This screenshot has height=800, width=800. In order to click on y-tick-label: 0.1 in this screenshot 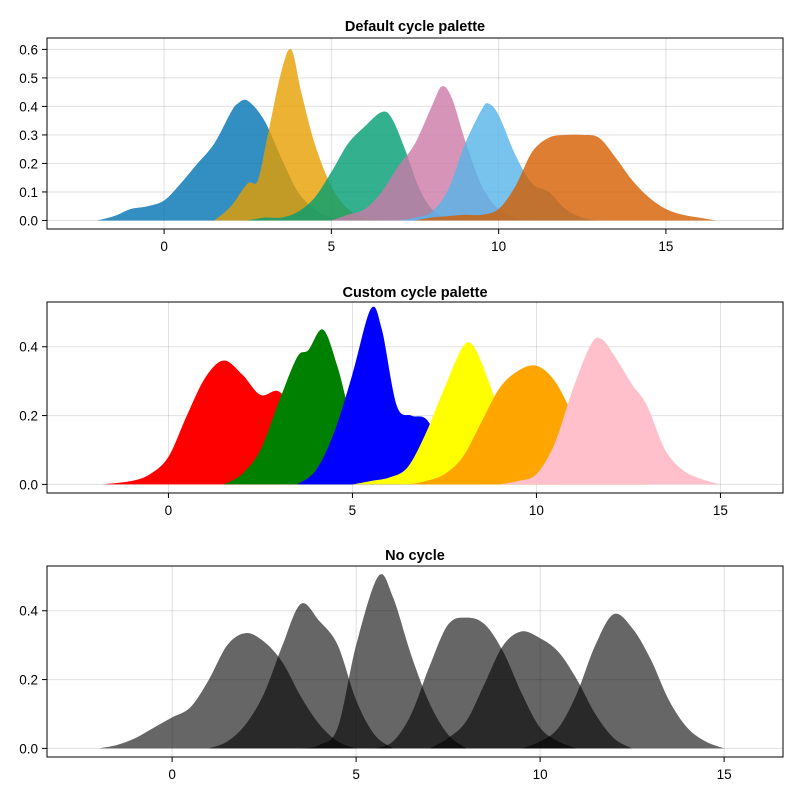, I will do `click(28, 192)`.